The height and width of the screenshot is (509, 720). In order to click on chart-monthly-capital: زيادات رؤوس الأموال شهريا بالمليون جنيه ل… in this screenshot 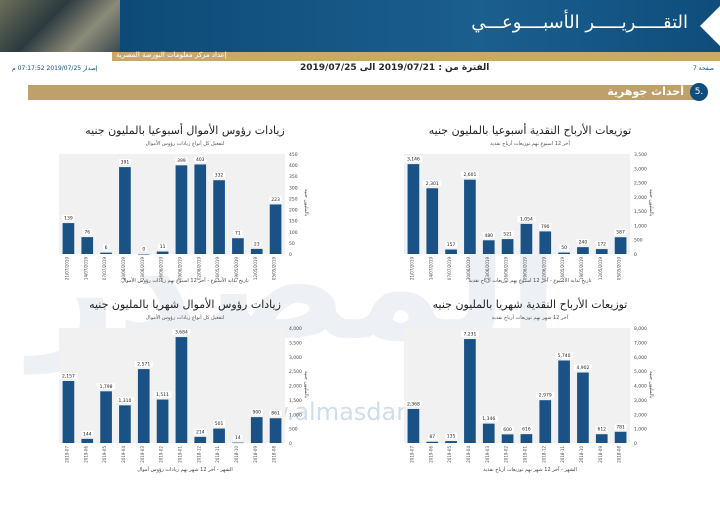, I will do `click(185, 385)`.